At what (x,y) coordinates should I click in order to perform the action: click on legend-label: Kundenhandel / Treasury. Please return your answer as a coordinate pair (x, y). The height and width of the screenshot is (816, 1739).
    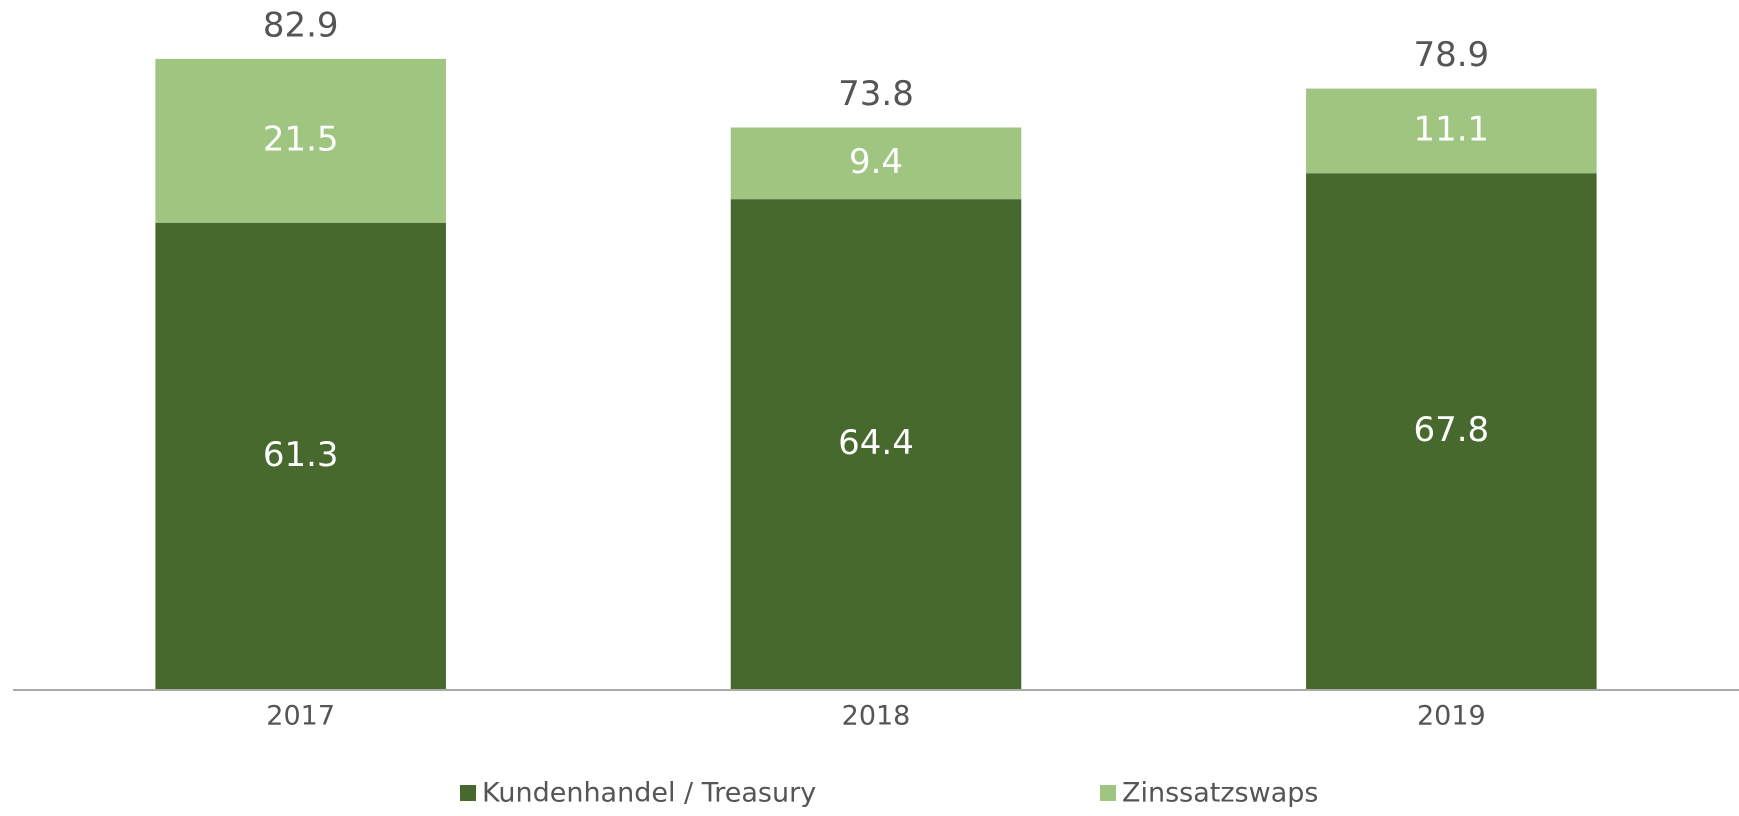
    Looking at the image, I should click on (649, 793).